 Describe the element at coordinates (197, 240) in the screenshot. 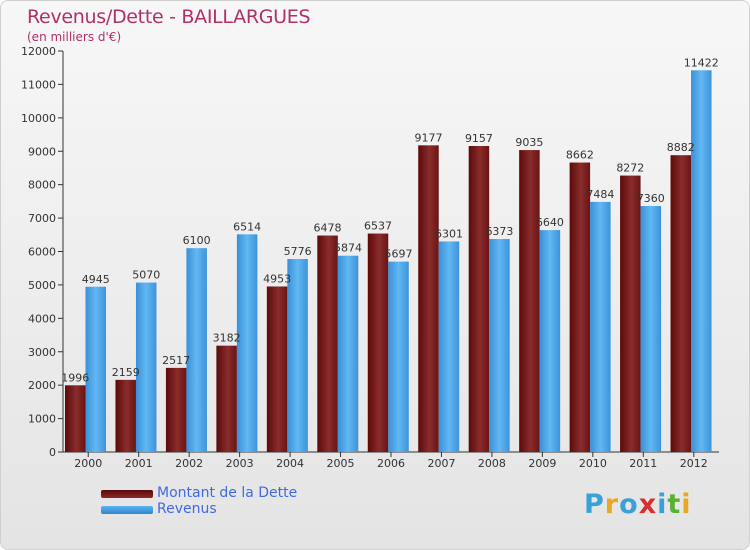

I see `data-label-revenue: 6100` at that location.